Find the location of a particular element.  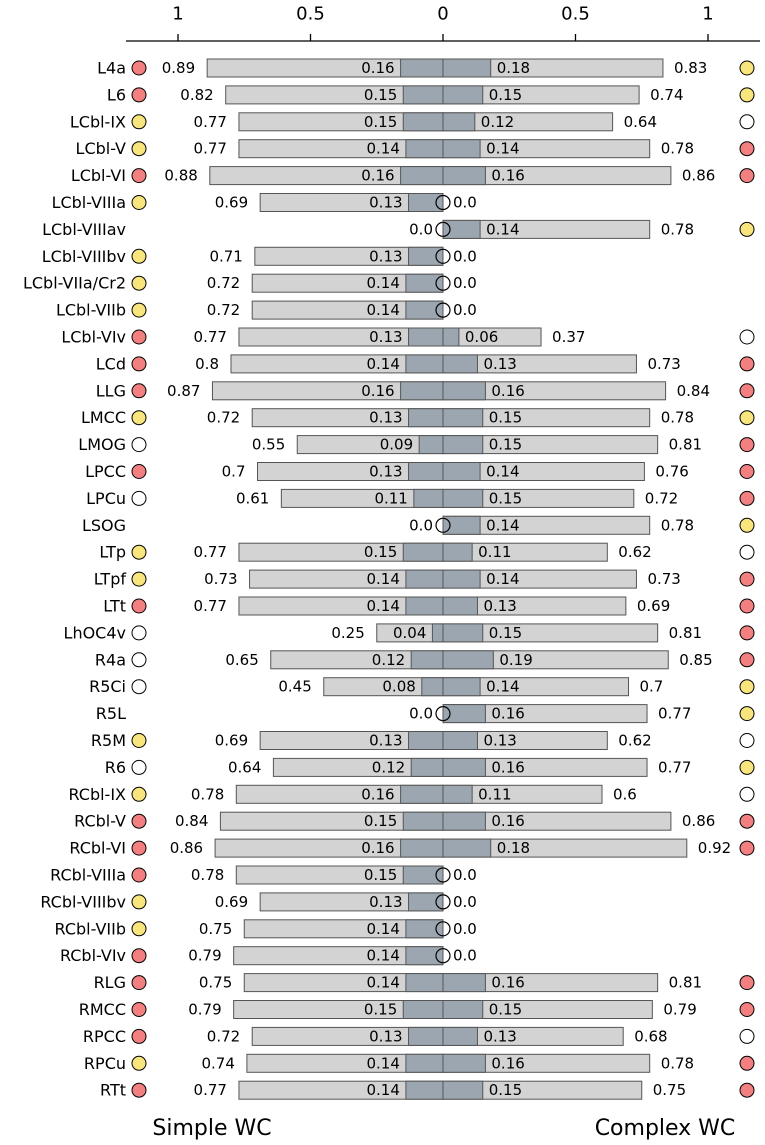

left-outer-value: 0.0 is located at coordinates (421, 229).